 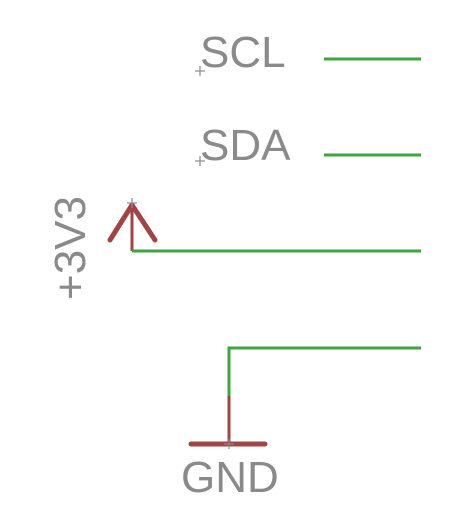 I want to click on ground-label: GND, so click(x=230, y=477).